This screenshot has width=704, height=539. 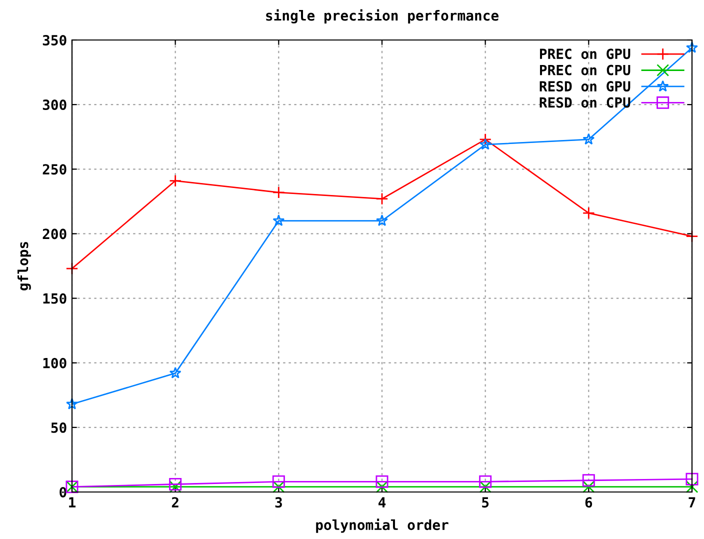 What do you see at coordinates (585, 54) in the screenshot?
I see `legend-label: PREC on GPU` at bounding box center [585, 54].